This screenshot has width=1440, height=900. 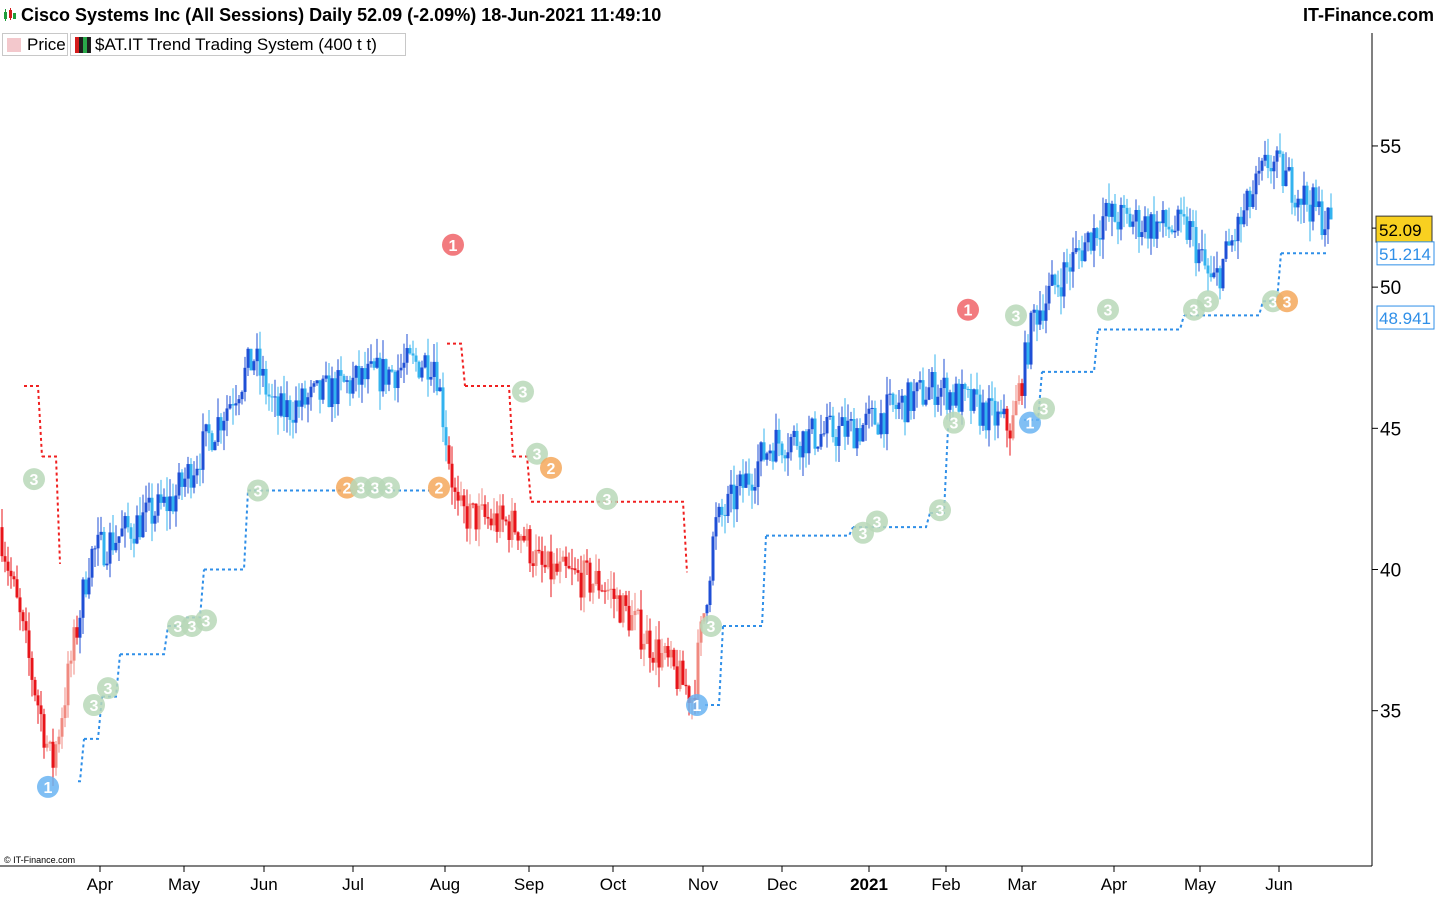 What do you see at coordinates (238, 44) in the screenshot?
I see `legend-item-trend-system: $AT.IT Trend Trading System (400 t t)` at bounding box center [238, 44].